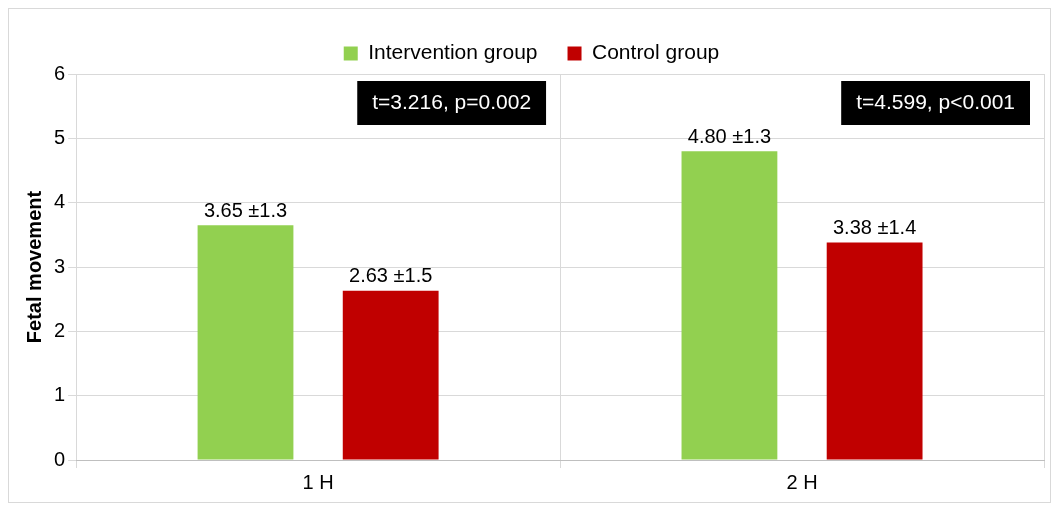  What do you see at coordinates (318, 481) in the screenshot?
I see `x-tick-label: 1 H` at bounding box center [318, 481].